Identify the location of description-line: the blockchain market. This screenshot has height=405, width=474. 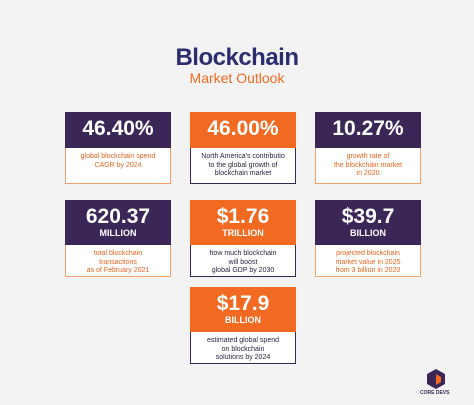
(368, 165).